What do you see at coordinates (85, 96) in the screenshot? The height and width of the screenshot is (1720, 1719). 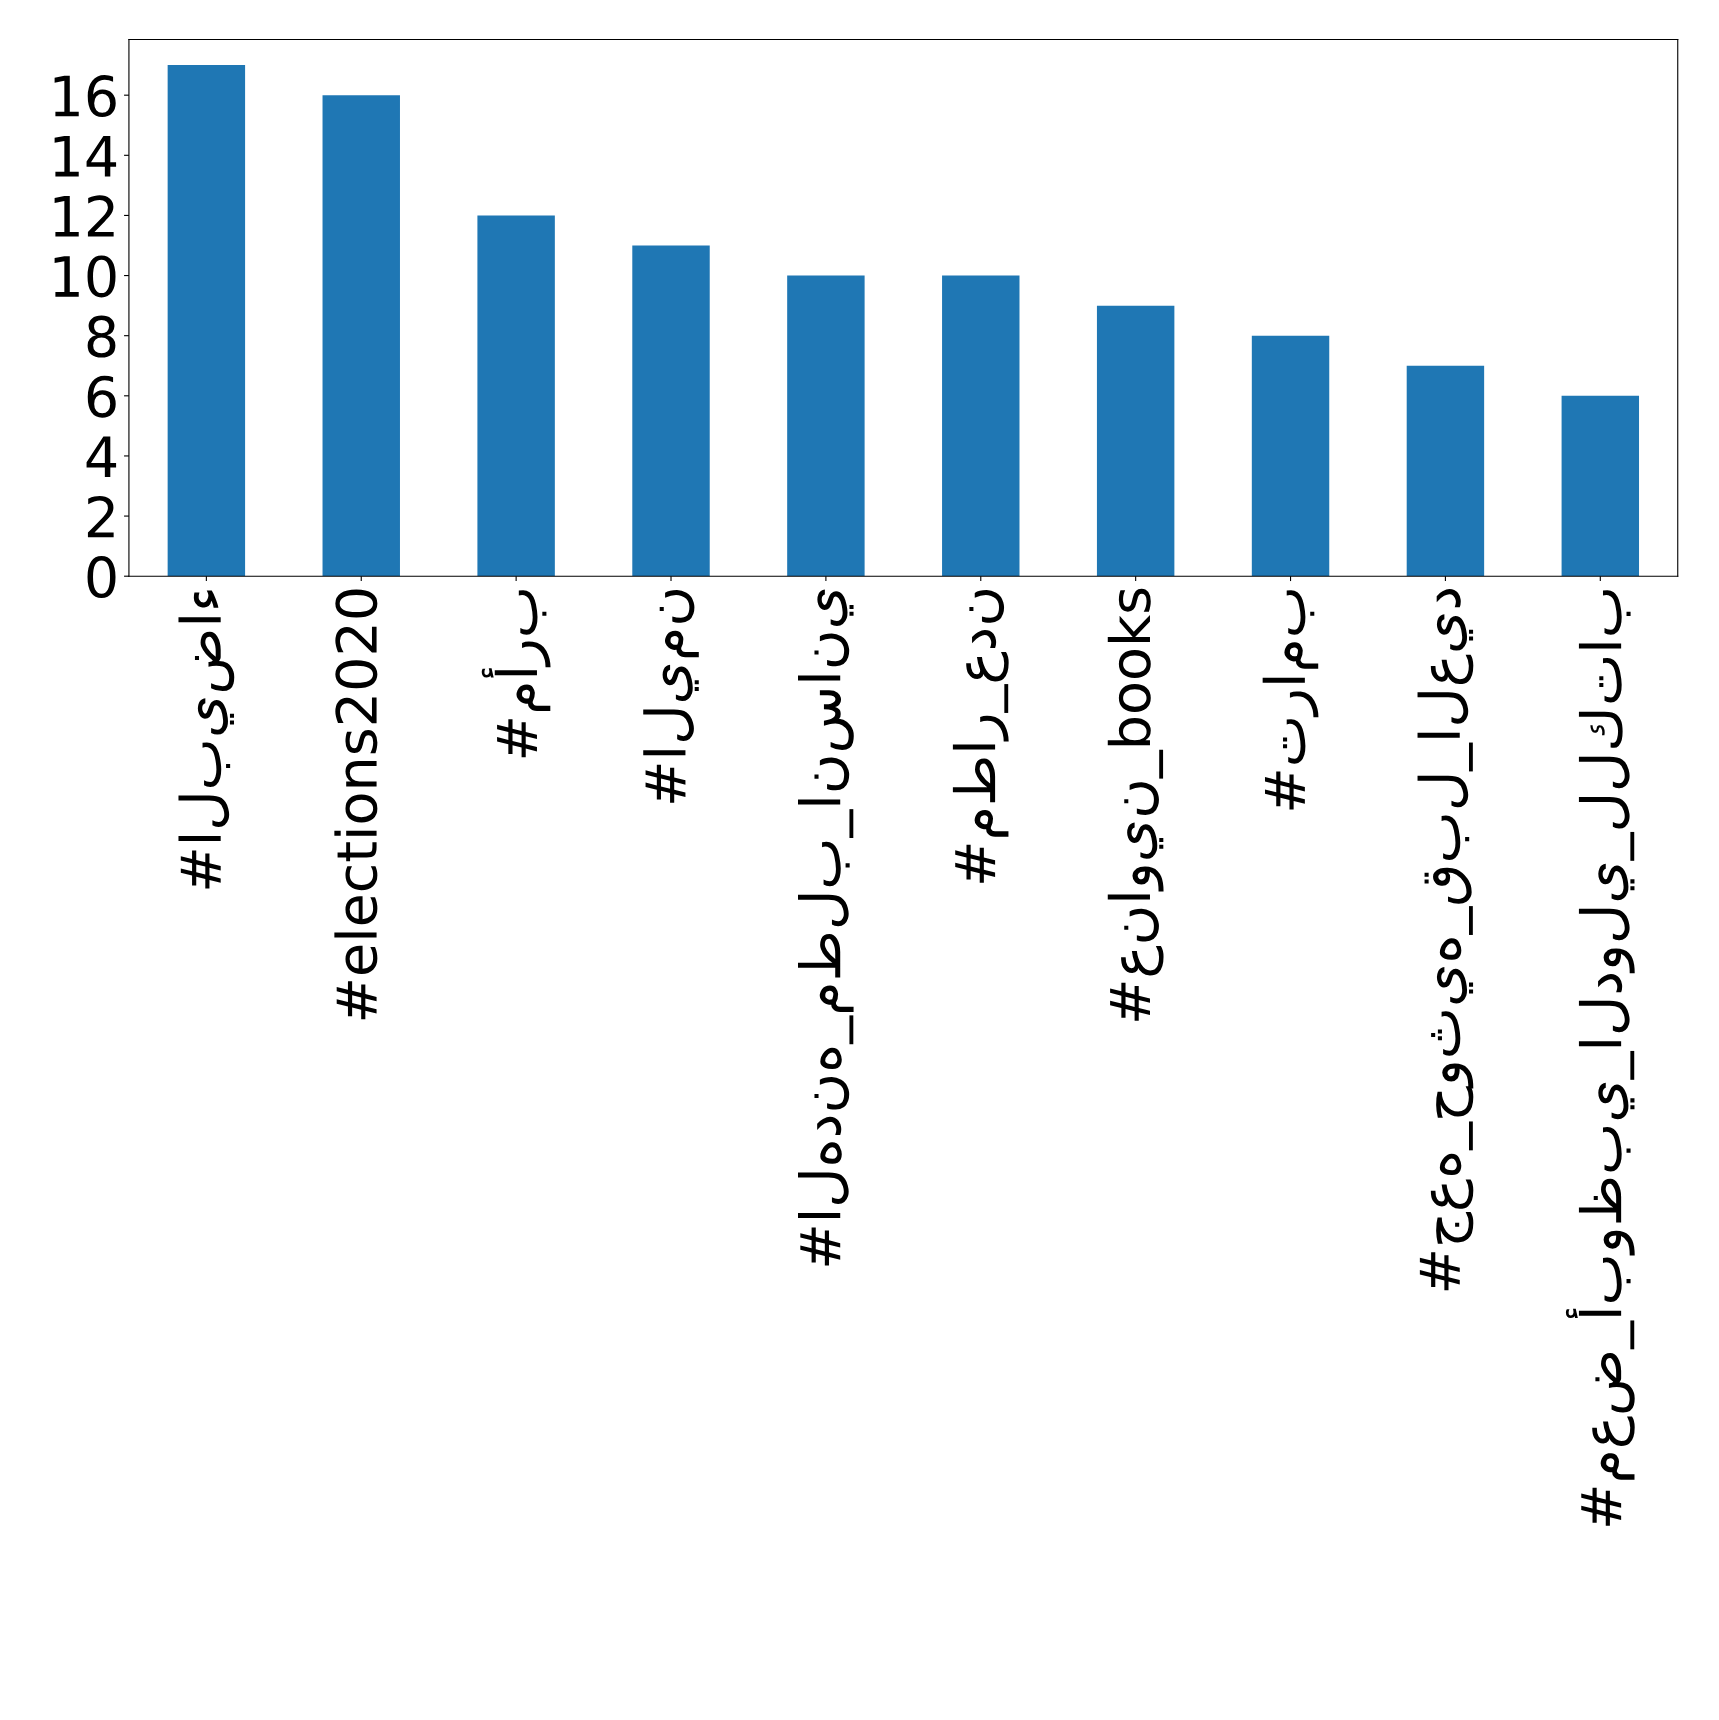 I see `y-tick-label: 16` at bounding box center [85, 96].